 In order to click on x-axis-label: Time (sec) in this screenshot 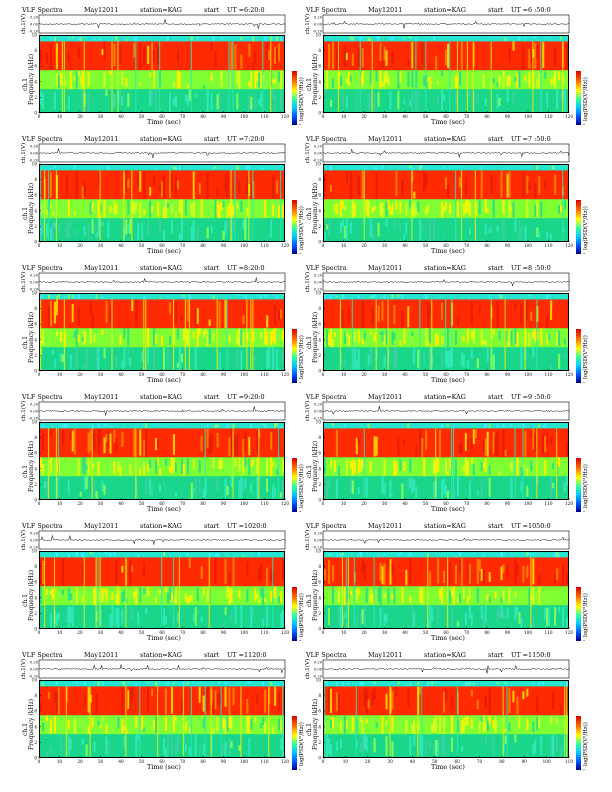, I will do `click(164, 638)`.